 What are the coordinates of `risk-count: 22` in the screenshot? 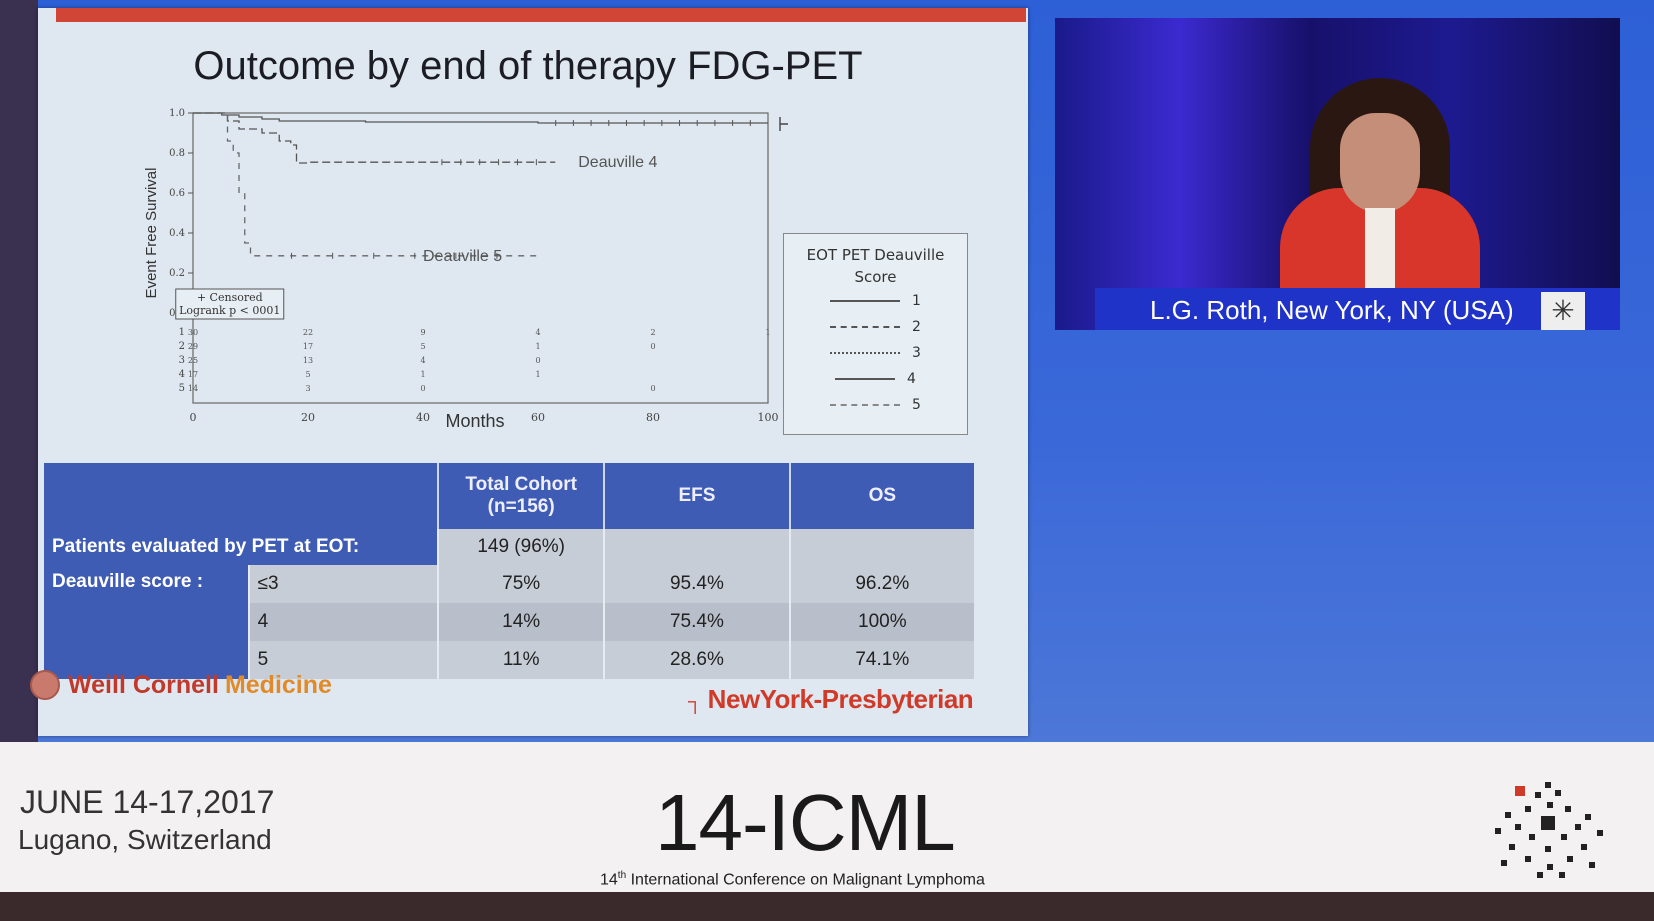 It's located at (308, 332).